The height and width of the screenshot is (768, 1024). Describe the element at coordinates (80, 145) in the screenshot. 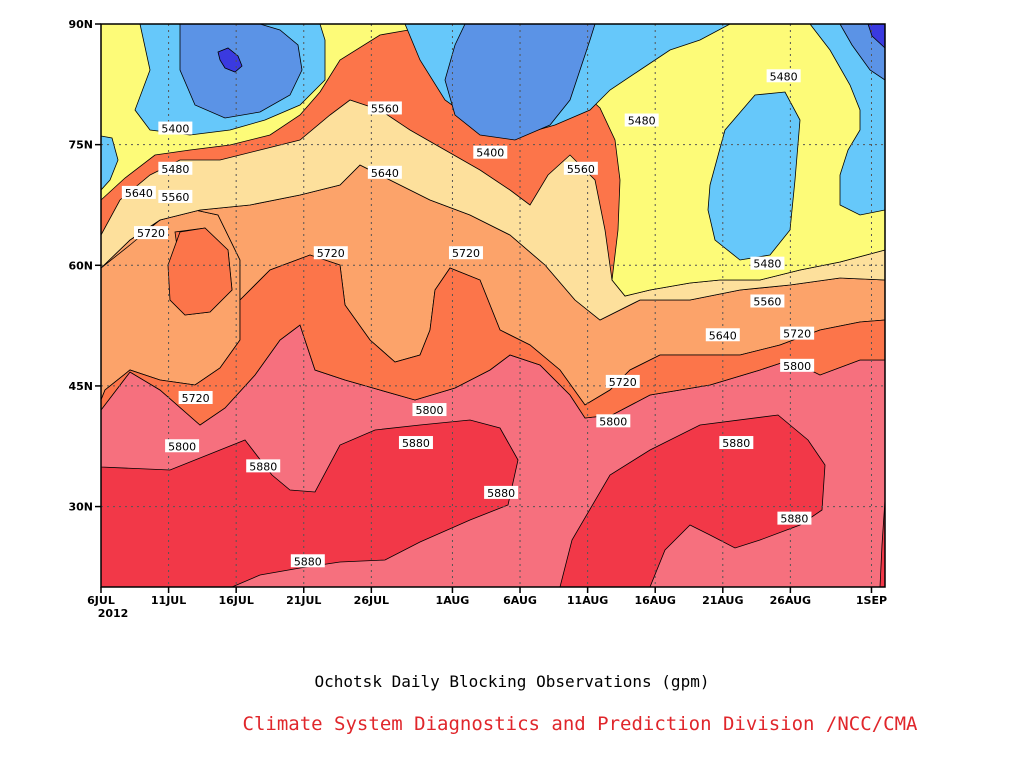

I see `y-tick-label: 75N` at that location.